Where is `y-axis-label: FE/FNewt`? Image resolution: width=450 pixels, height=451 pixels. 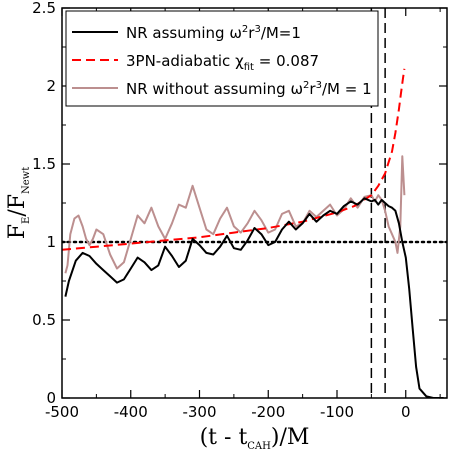
y-axis-label: FE/FNewt is located at coordinates (18, 203).